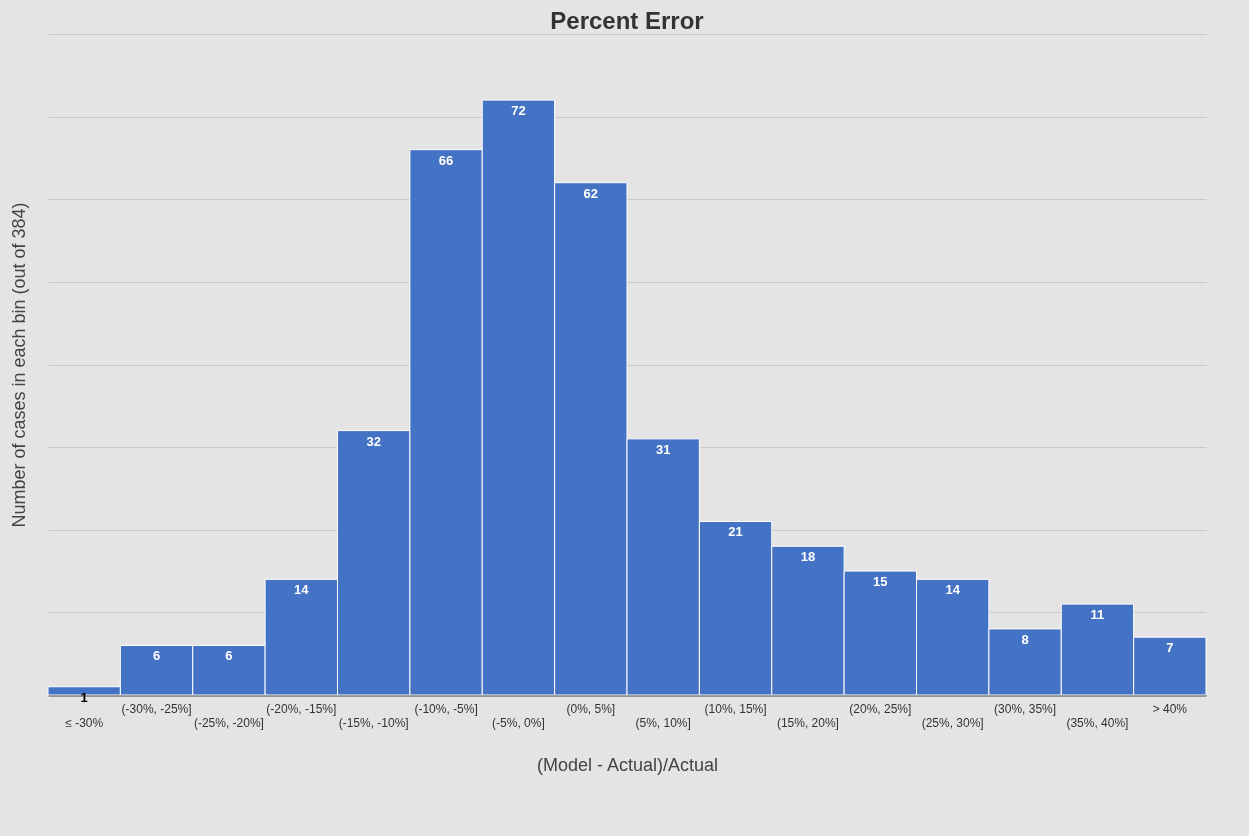 The image size is (1249, 836). What do you see at coordinates (373, 441) in the screenshot?
I see `data-label: 32` at bounding box center [373, 441].